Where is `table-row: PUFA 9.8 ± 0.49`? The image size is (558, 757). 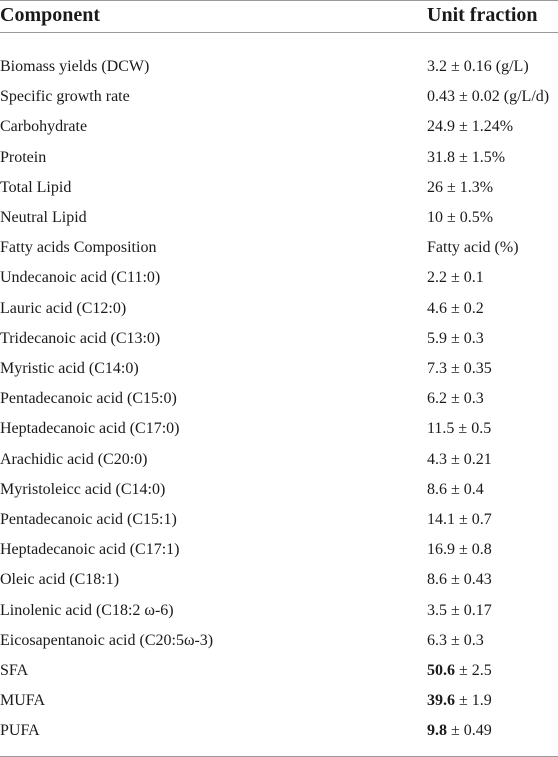 table-row: PUFA 9.8 ± 0.49 is located at coordinates (279, 731).